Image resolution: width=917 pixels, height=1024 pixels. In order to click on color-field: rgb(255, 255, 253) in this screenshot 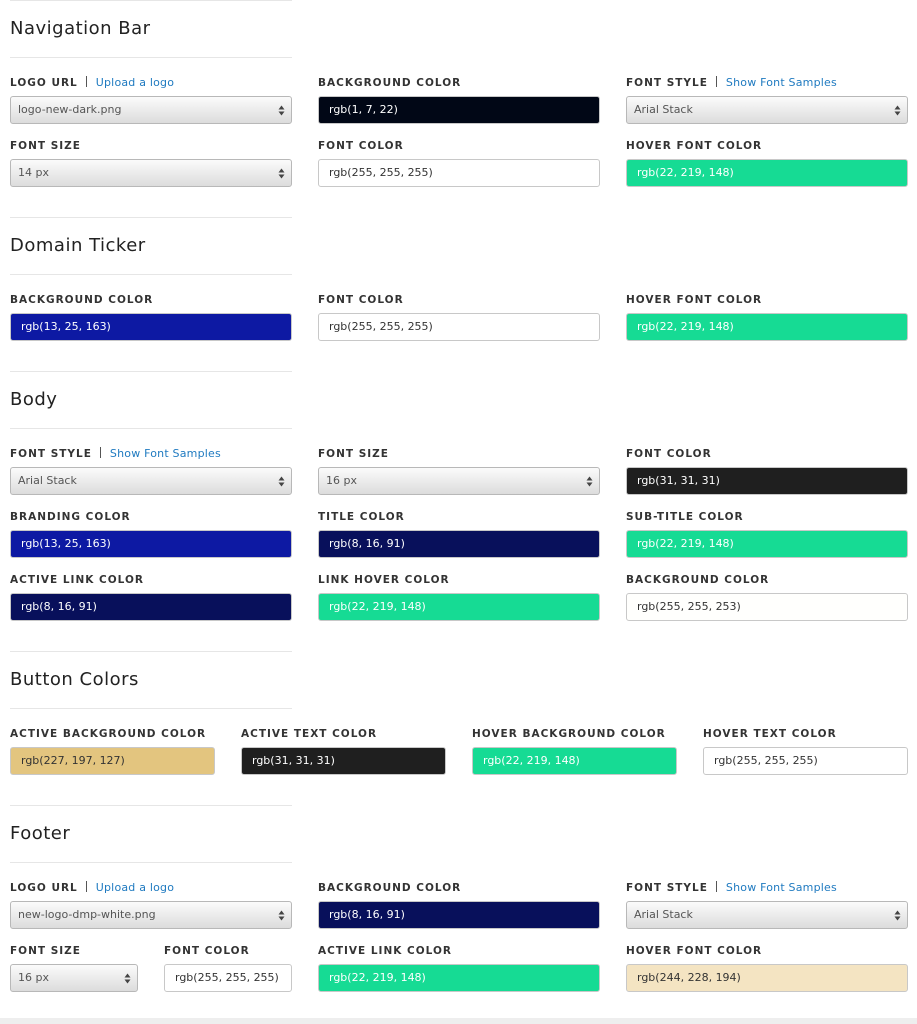, I will do `click(767, 607)`.